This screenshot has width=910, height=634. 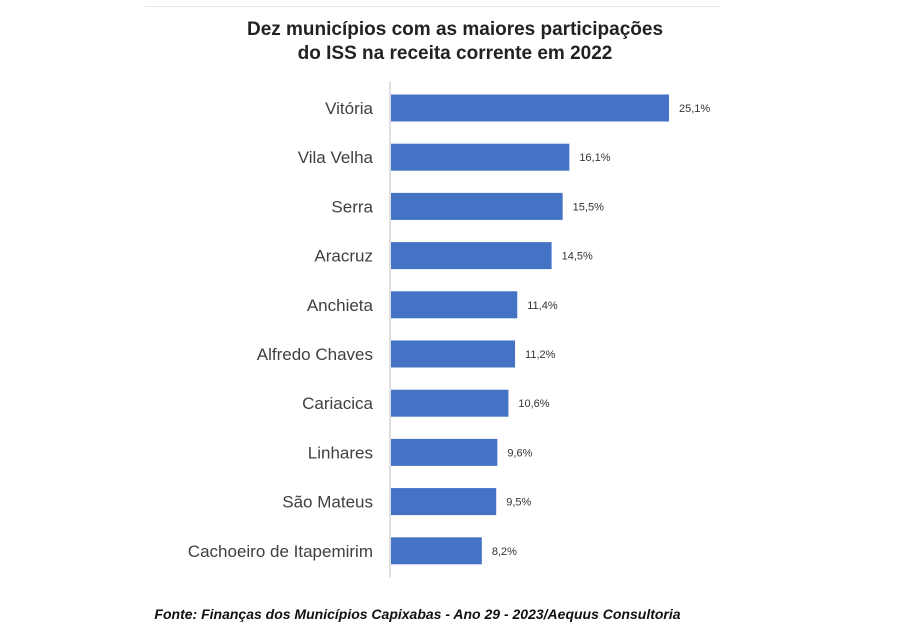 I want to click on data-label: 9,6%, so click(x=519, y=453).